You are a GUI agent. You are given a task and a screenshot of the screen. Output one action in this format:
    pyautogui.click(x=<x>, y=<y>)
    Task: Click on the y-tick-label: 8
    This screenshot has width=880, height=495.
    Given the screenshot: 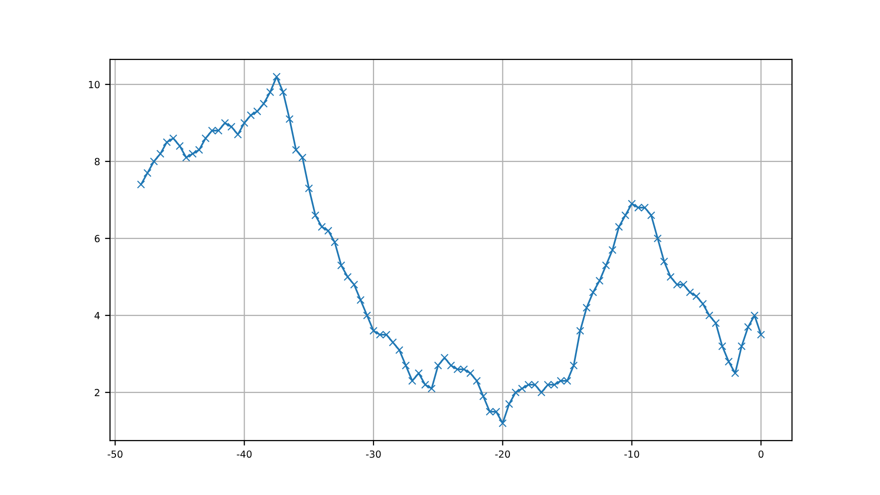 What is the action you would take?
    pyautogui.click(x=97, y=162)
    